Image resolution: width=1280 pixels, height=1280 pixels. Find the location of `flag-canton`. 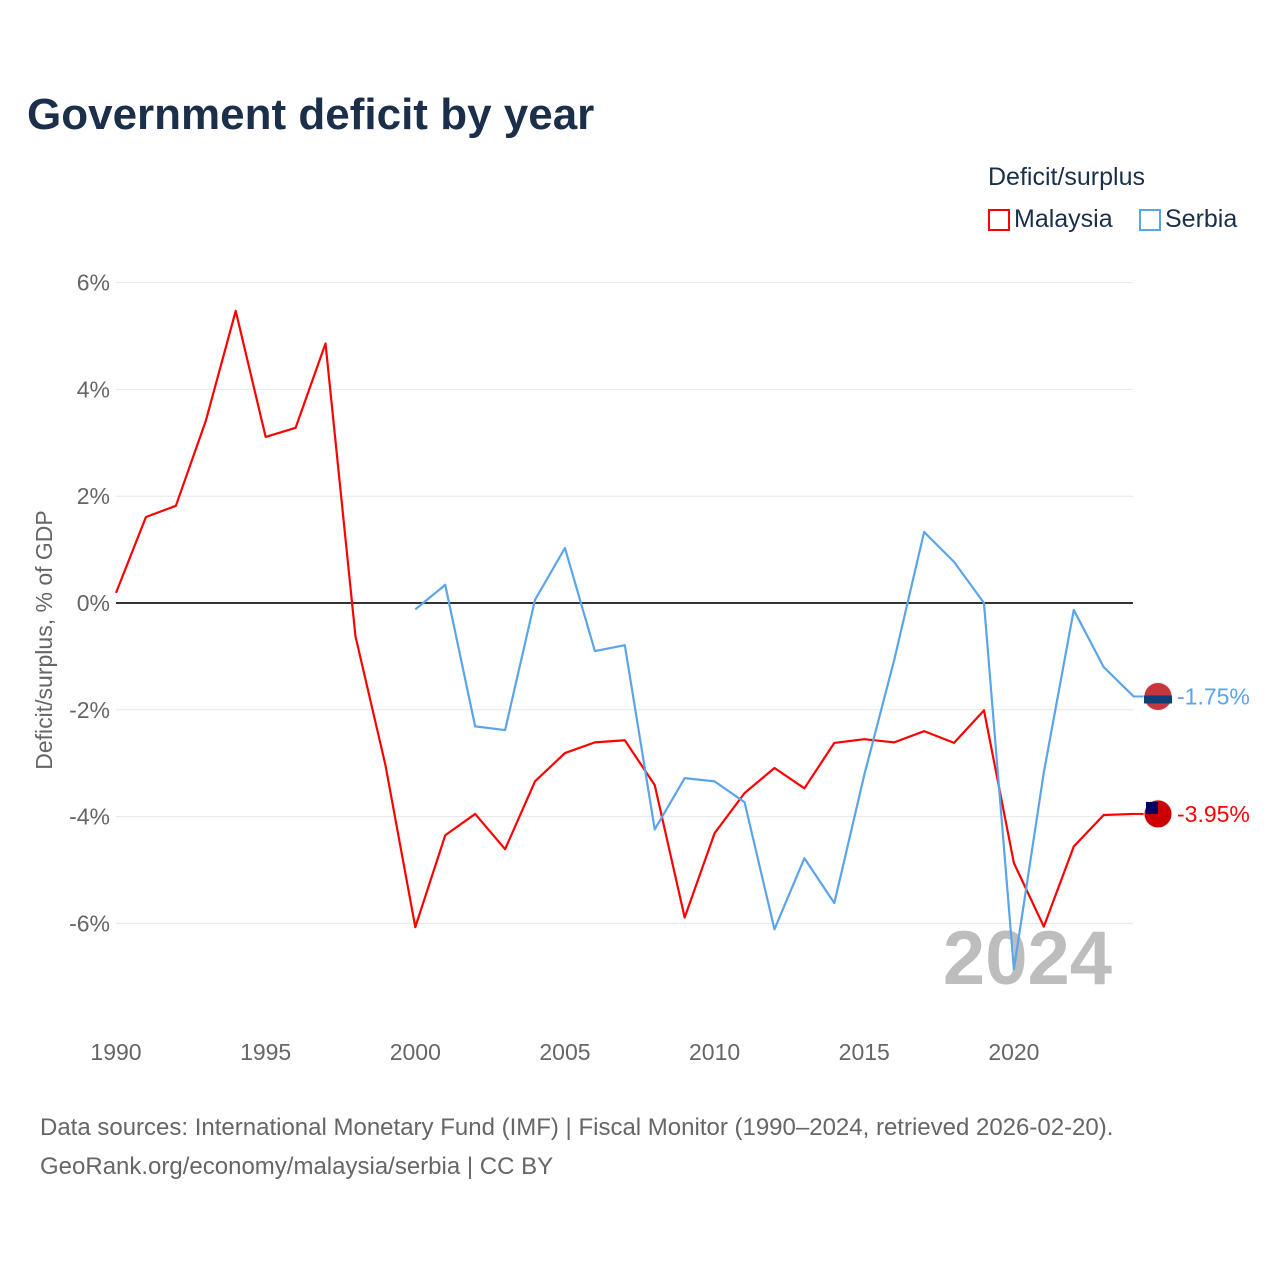

flag-canton is located at coordinates (1152, 807).